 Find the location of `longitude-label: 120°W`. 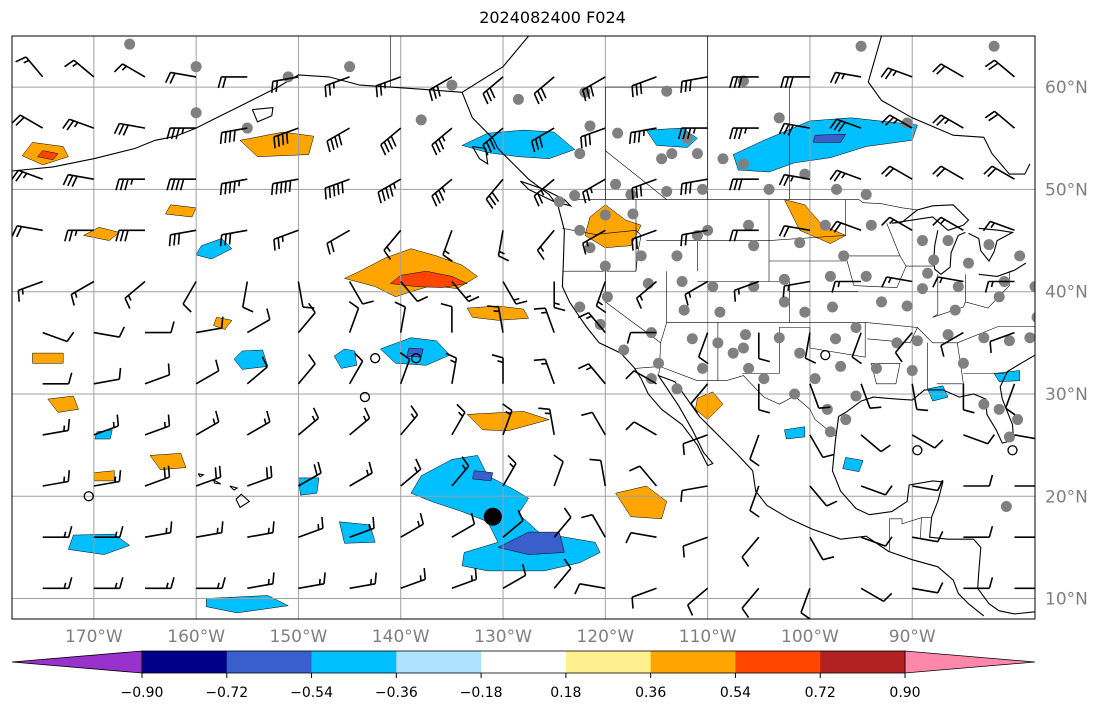

longitude-label: 120°W is located at coordinates (605, 637).